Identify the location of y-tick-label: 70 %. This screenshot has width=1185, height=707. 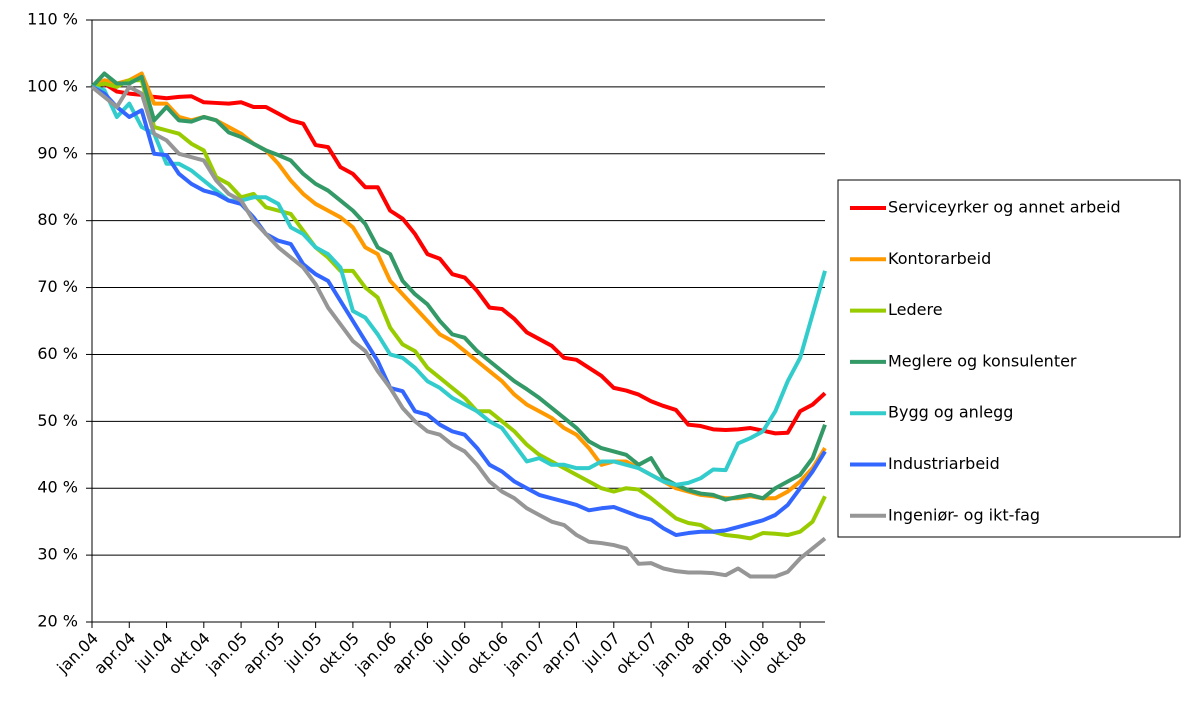
(57, 286).